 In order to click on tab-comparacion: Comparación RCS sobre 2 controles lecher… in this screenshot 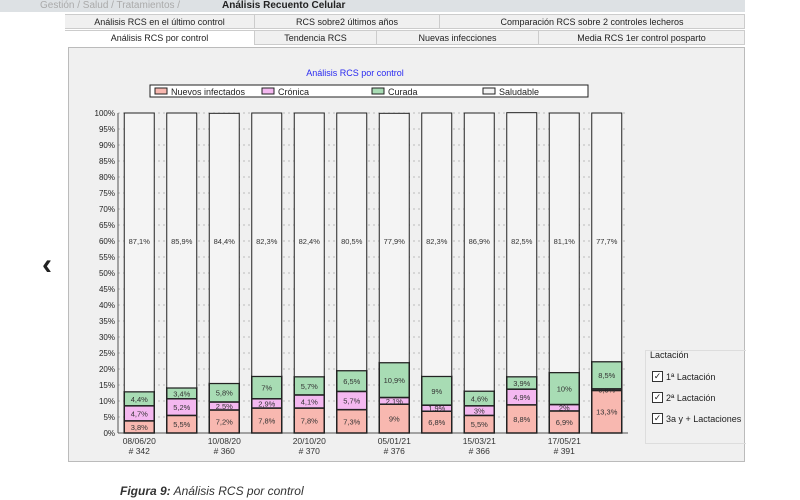, I will do `click(592, 21)`.